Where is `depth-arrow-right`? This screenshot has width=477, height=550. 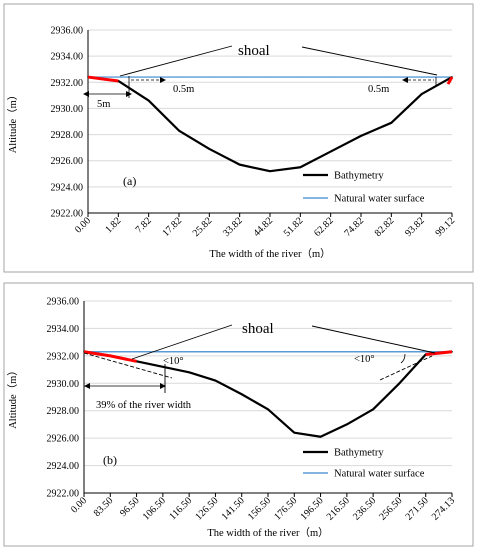 depth-arrow-right is located at coordinates (405, 80).